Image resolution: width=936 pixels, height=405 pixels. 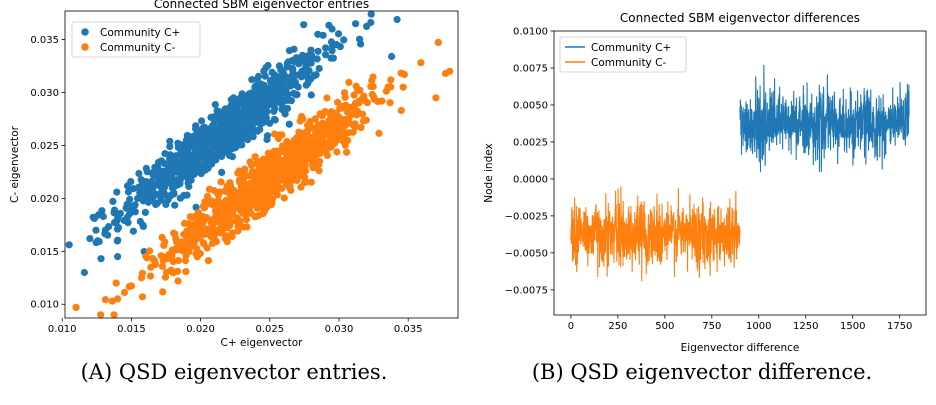 I want to click on caption-b-label: (B), so click(x=547, y=372).